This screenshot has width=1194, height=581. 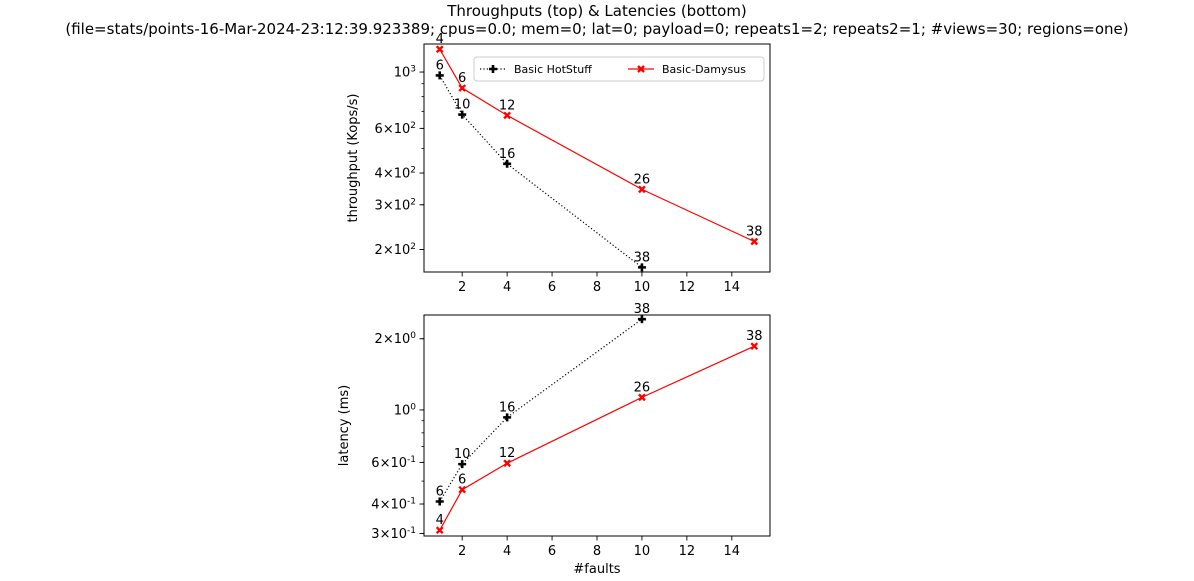 I want to click on y-tick-label: 2×102, so click(x=395, y=250).